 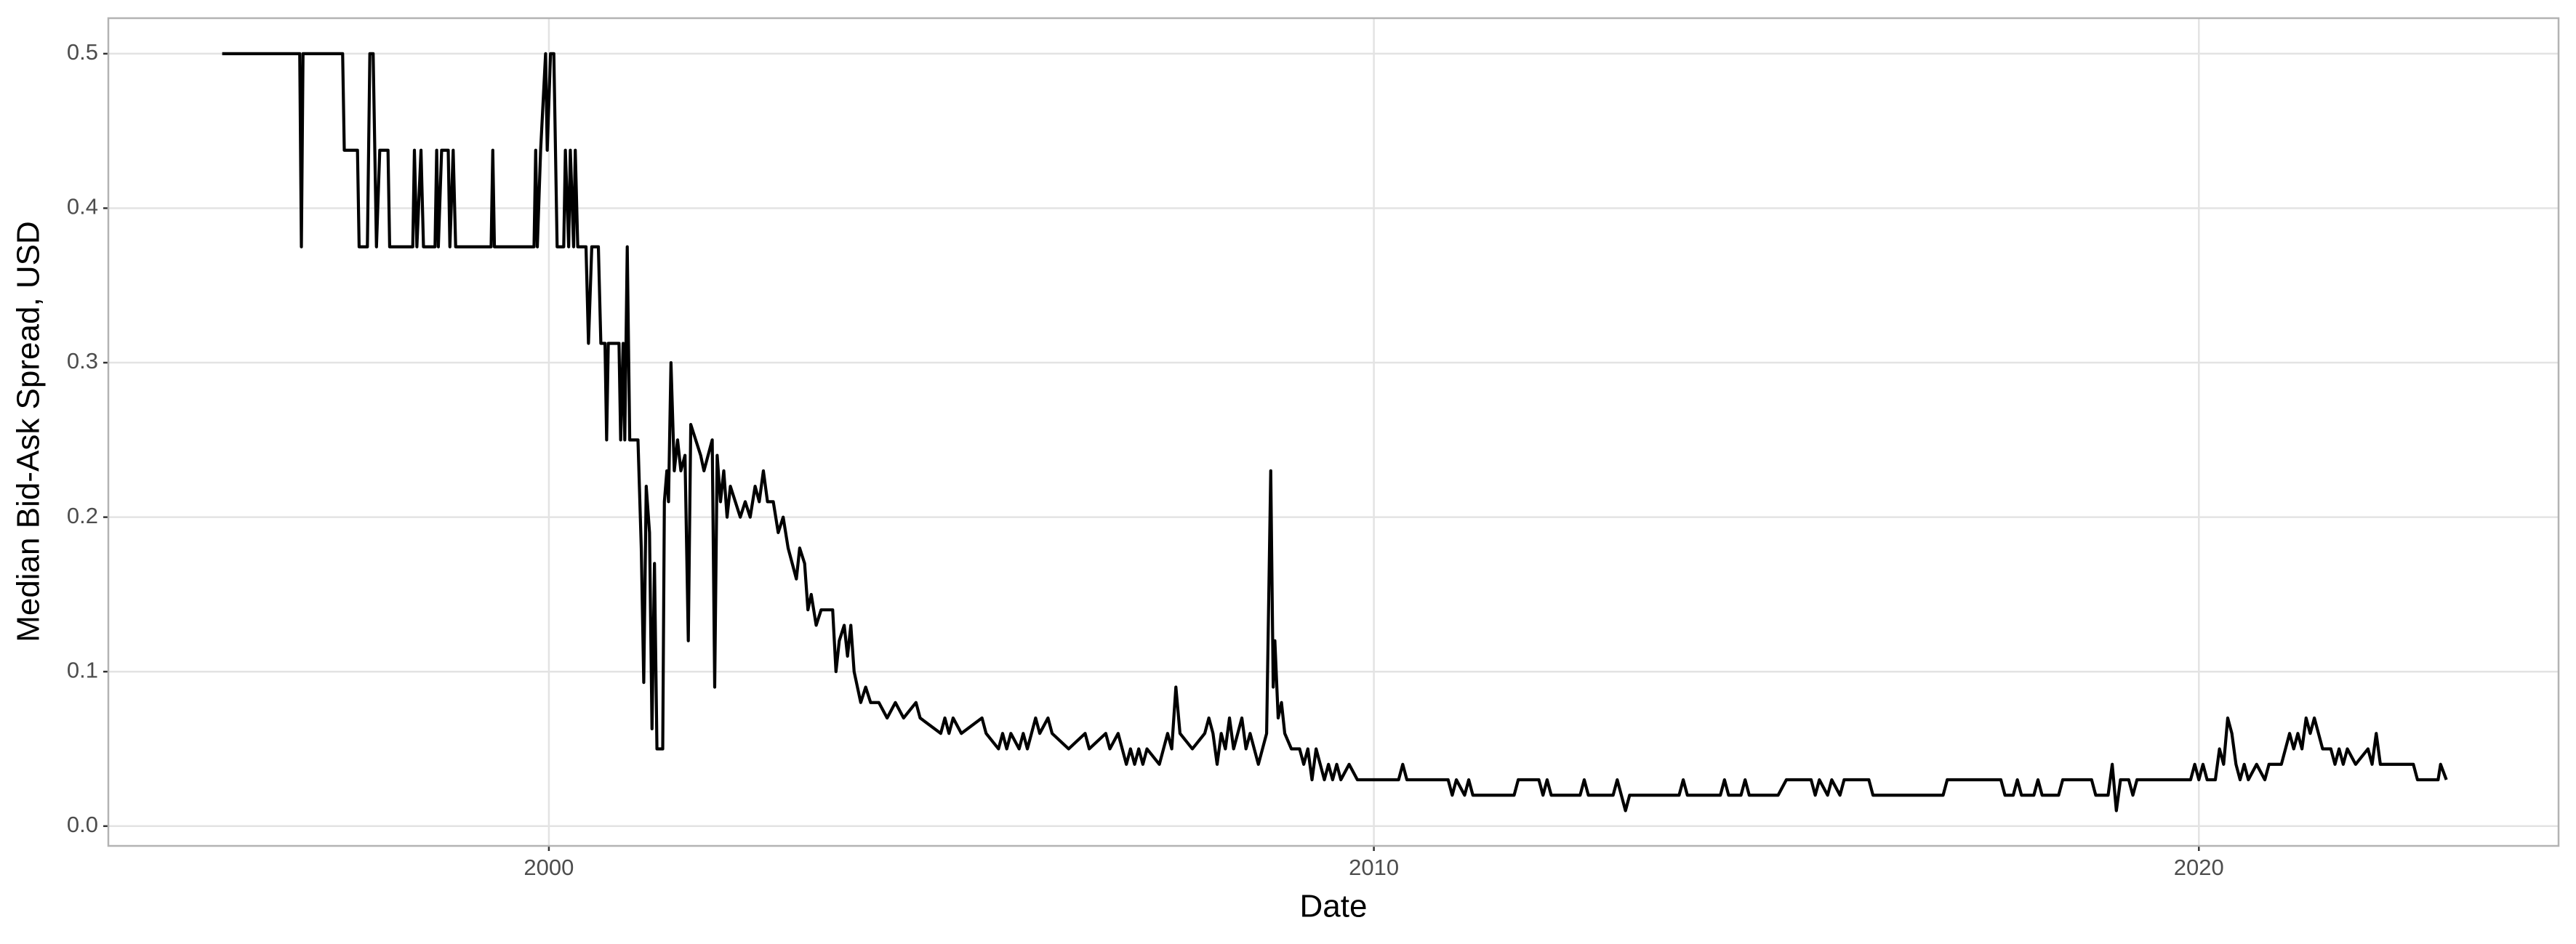 What do you see at coordinates (82, 515) in the screenshot?
I see `y-tick-label: 0.2` at bounding box center [82, 515].